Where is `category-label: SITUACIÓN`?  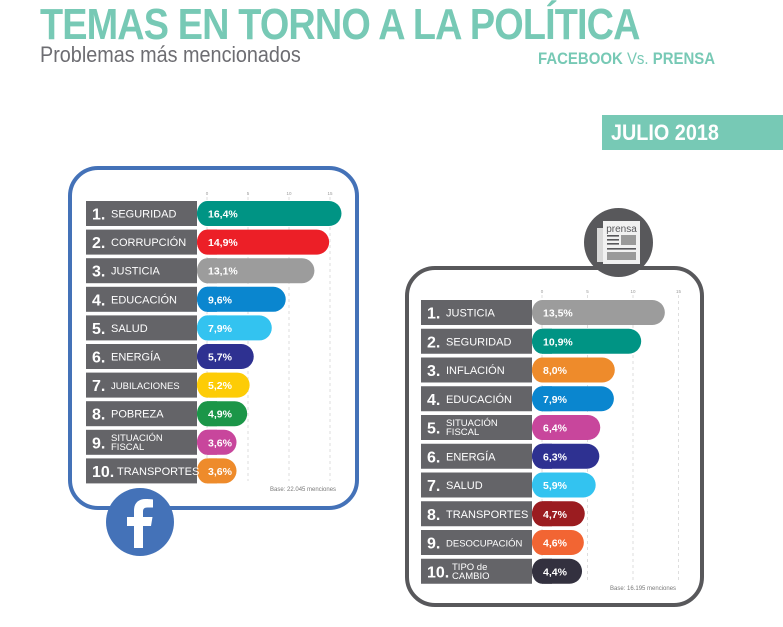
category-label: SITUACIÓN is located at coordinates (137, 438).